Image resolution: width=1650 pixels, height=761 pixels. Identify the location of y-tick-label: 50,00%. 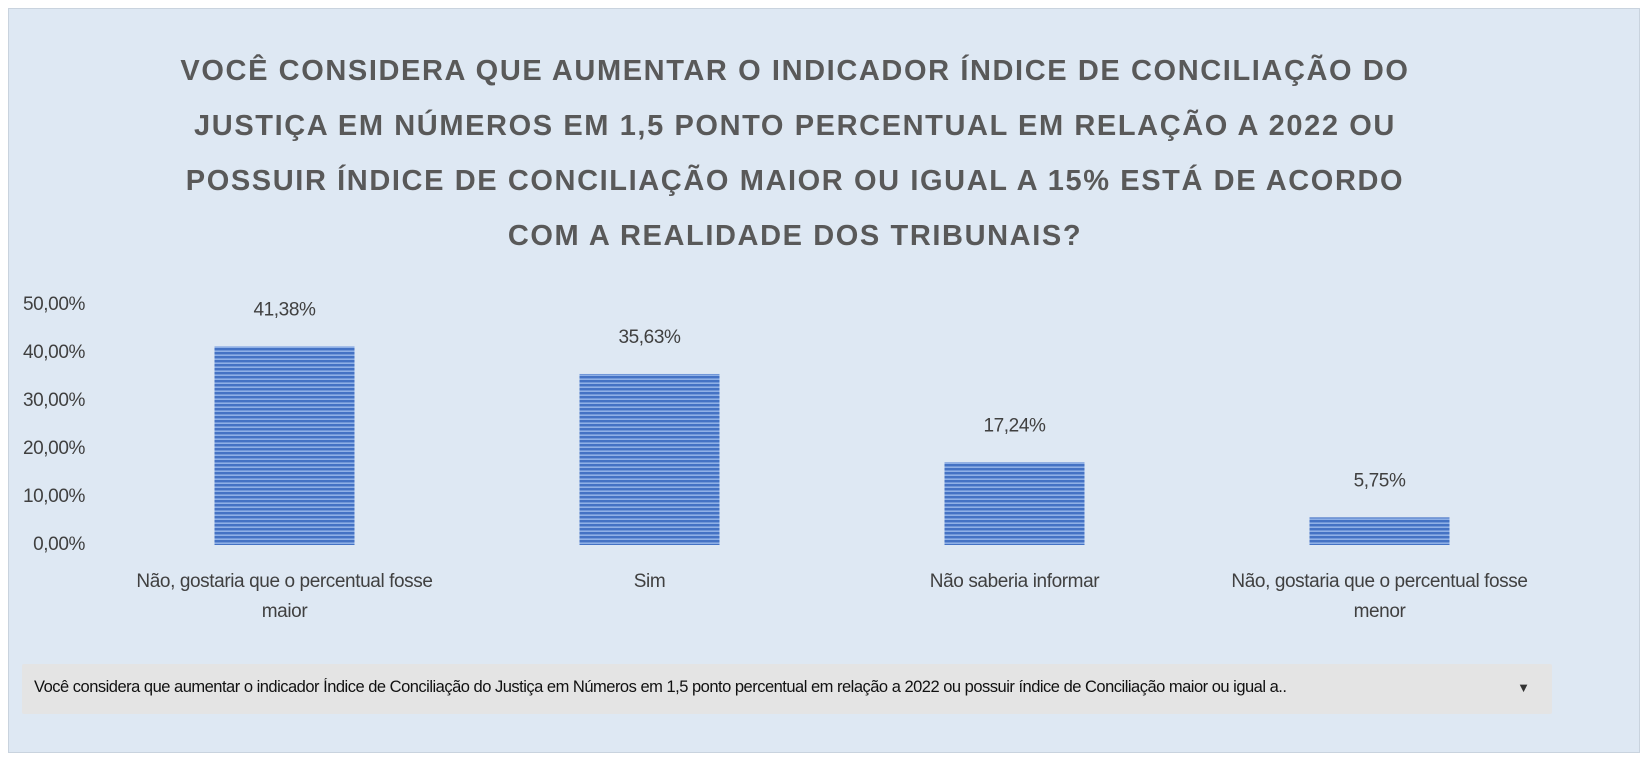
(54, 304).